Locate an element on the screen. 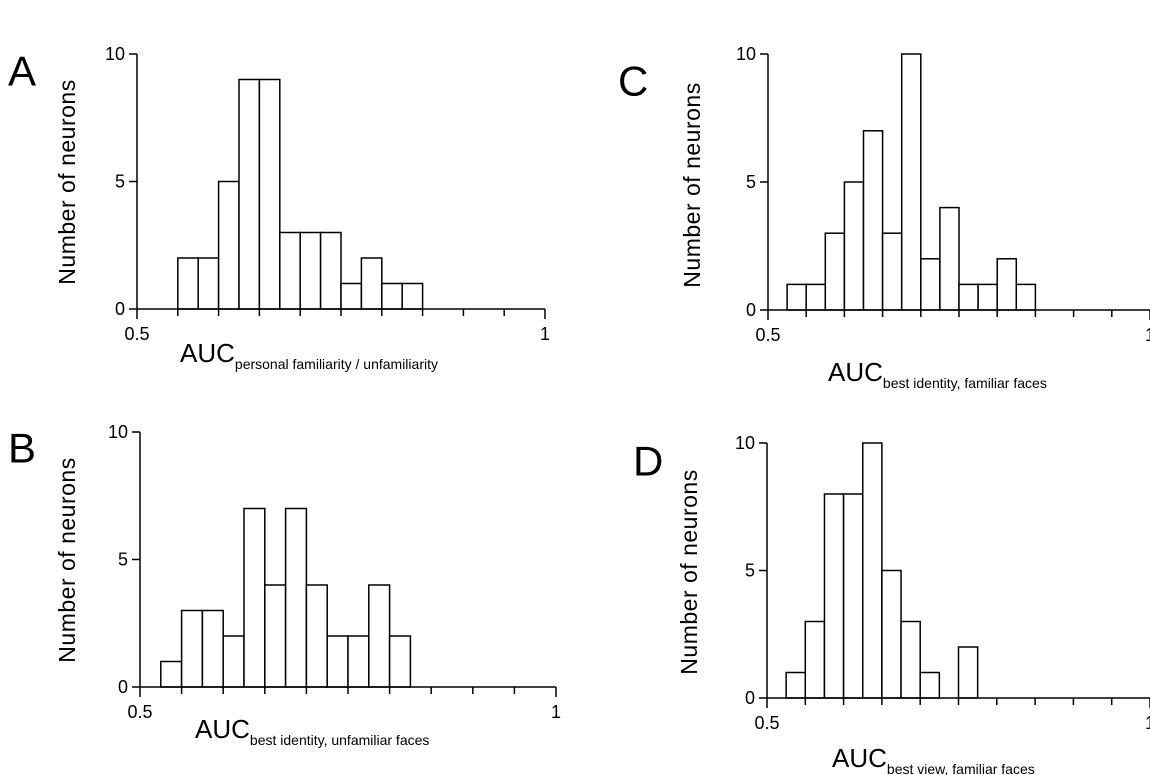 The image size is (1150, 775). x-axis-label-subscript: best identity, familiar faces is located at coordinates (965, 383).